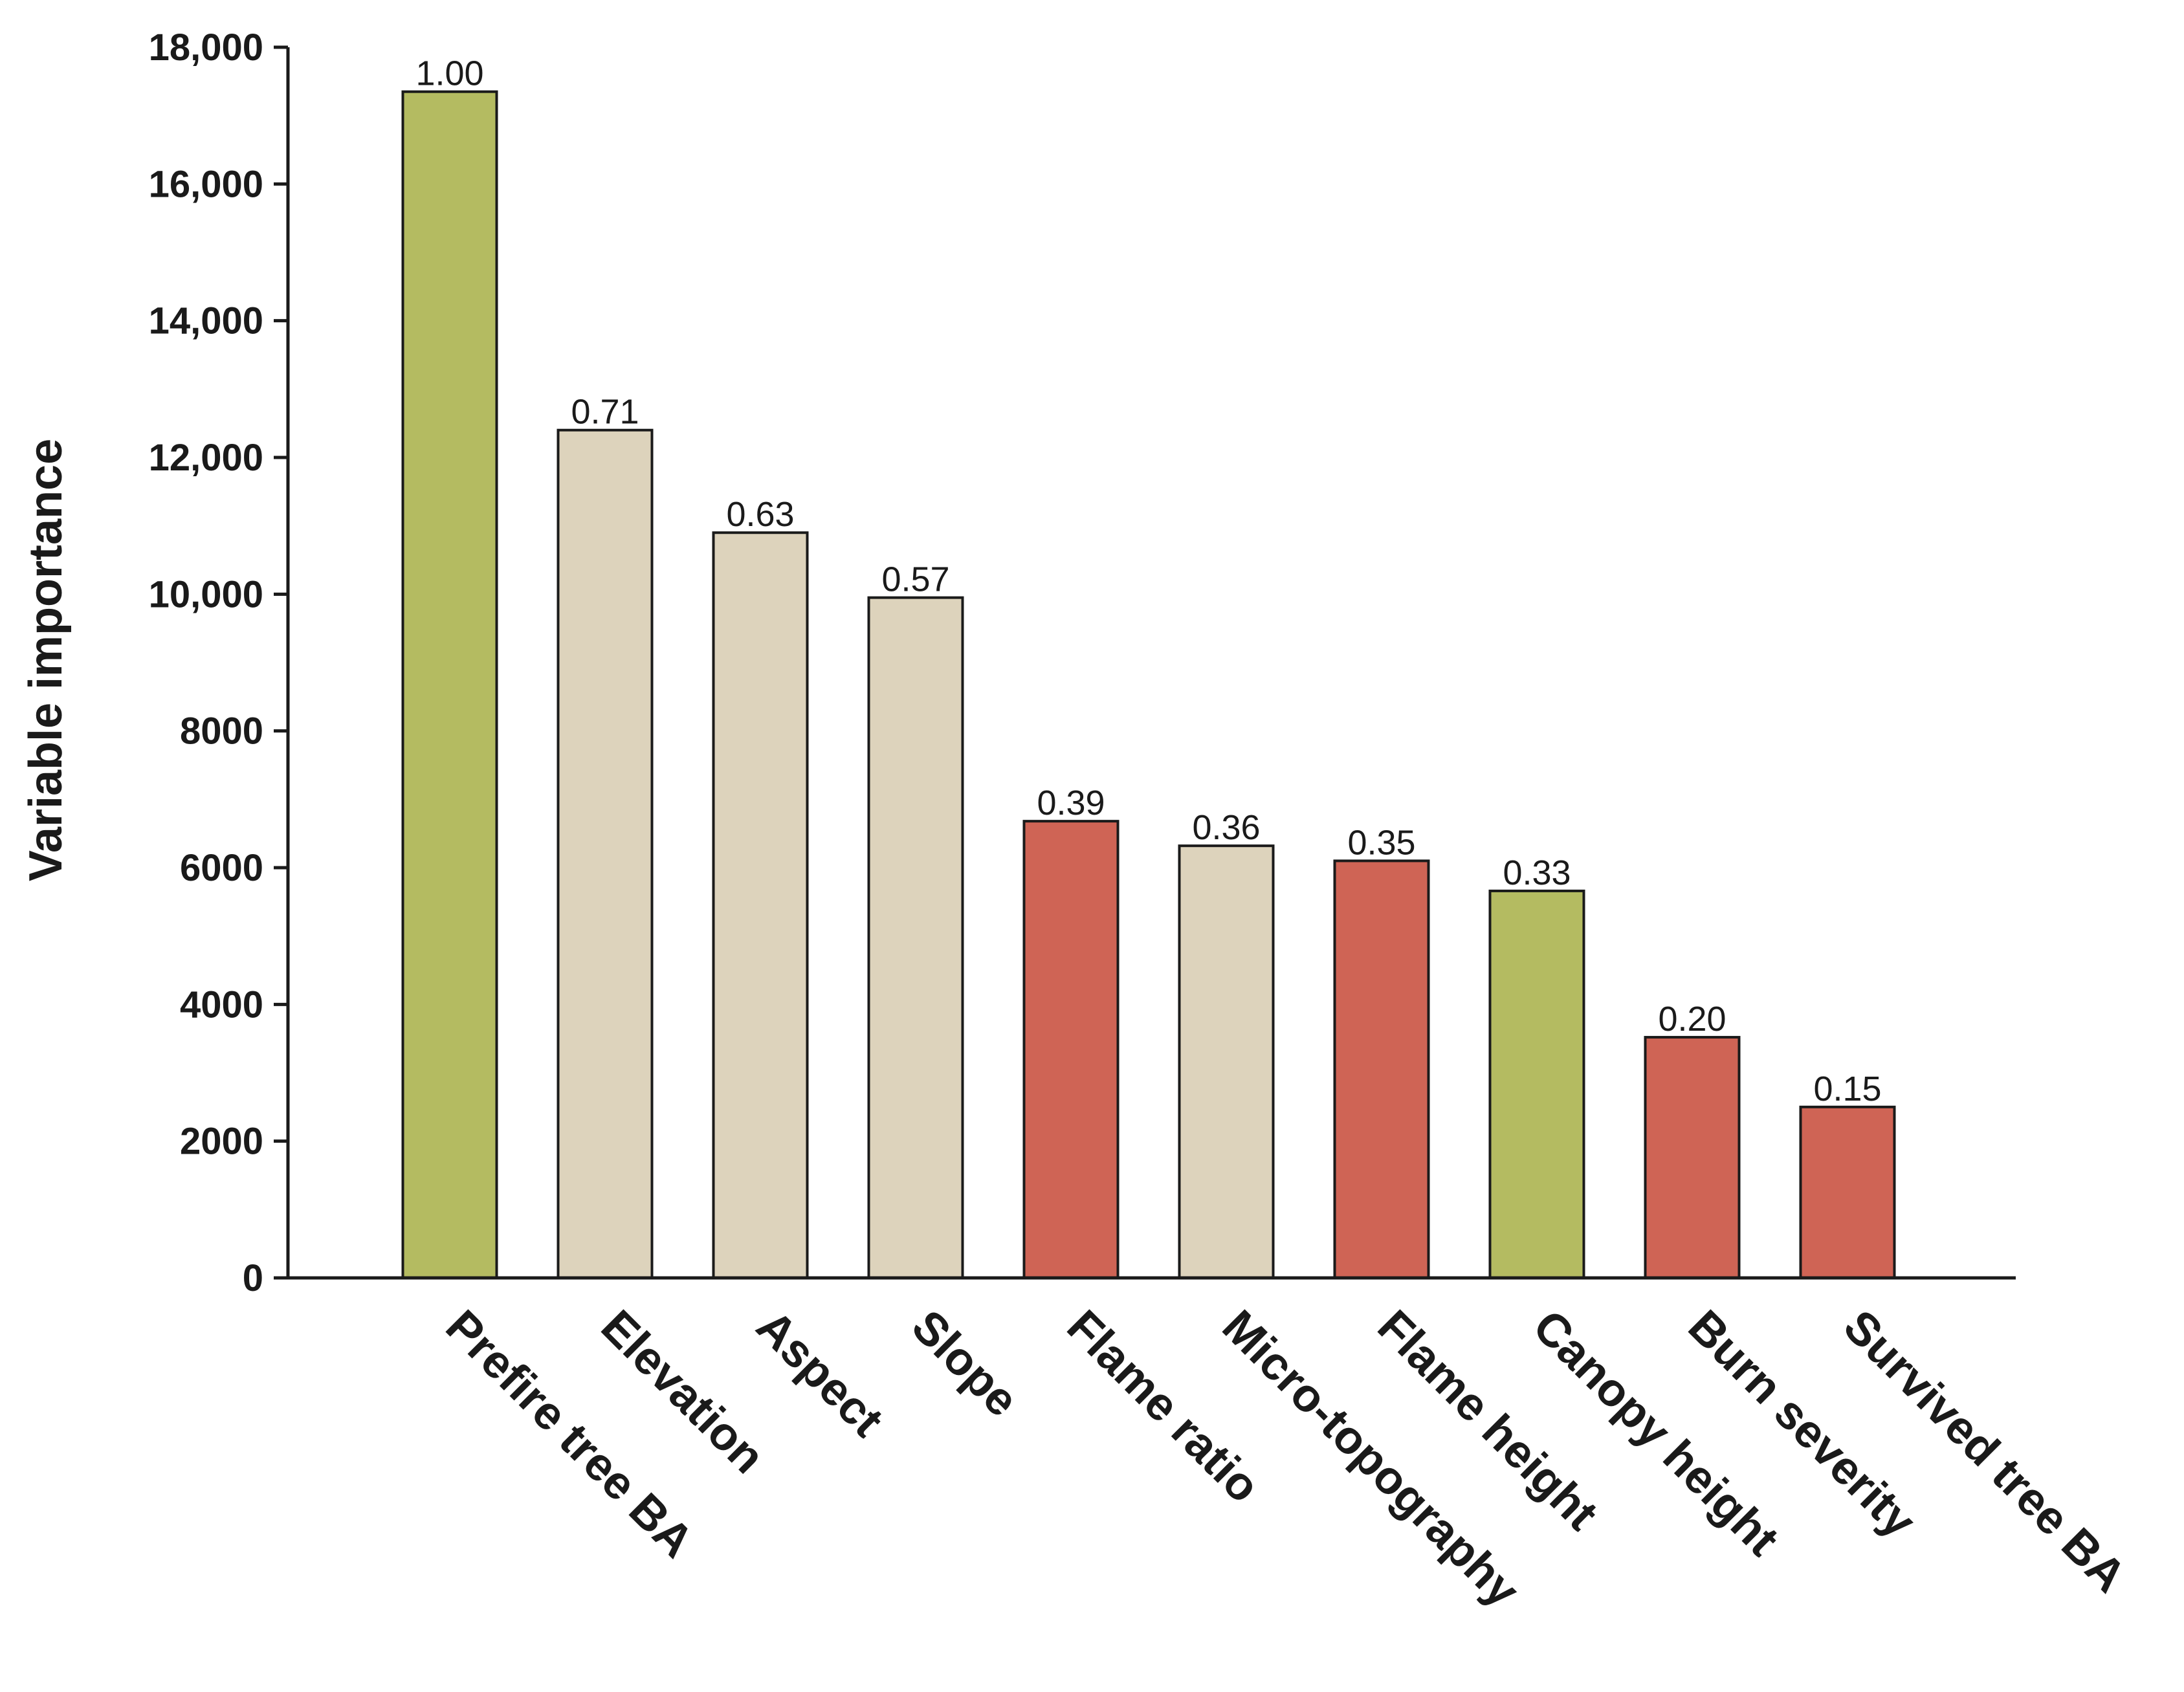 The width and height of the screenshot is (2184, 1692). Describe the element at coordinates (1537, 872) in the screenshot. I see `bar-value-label: 0.33` at that location.